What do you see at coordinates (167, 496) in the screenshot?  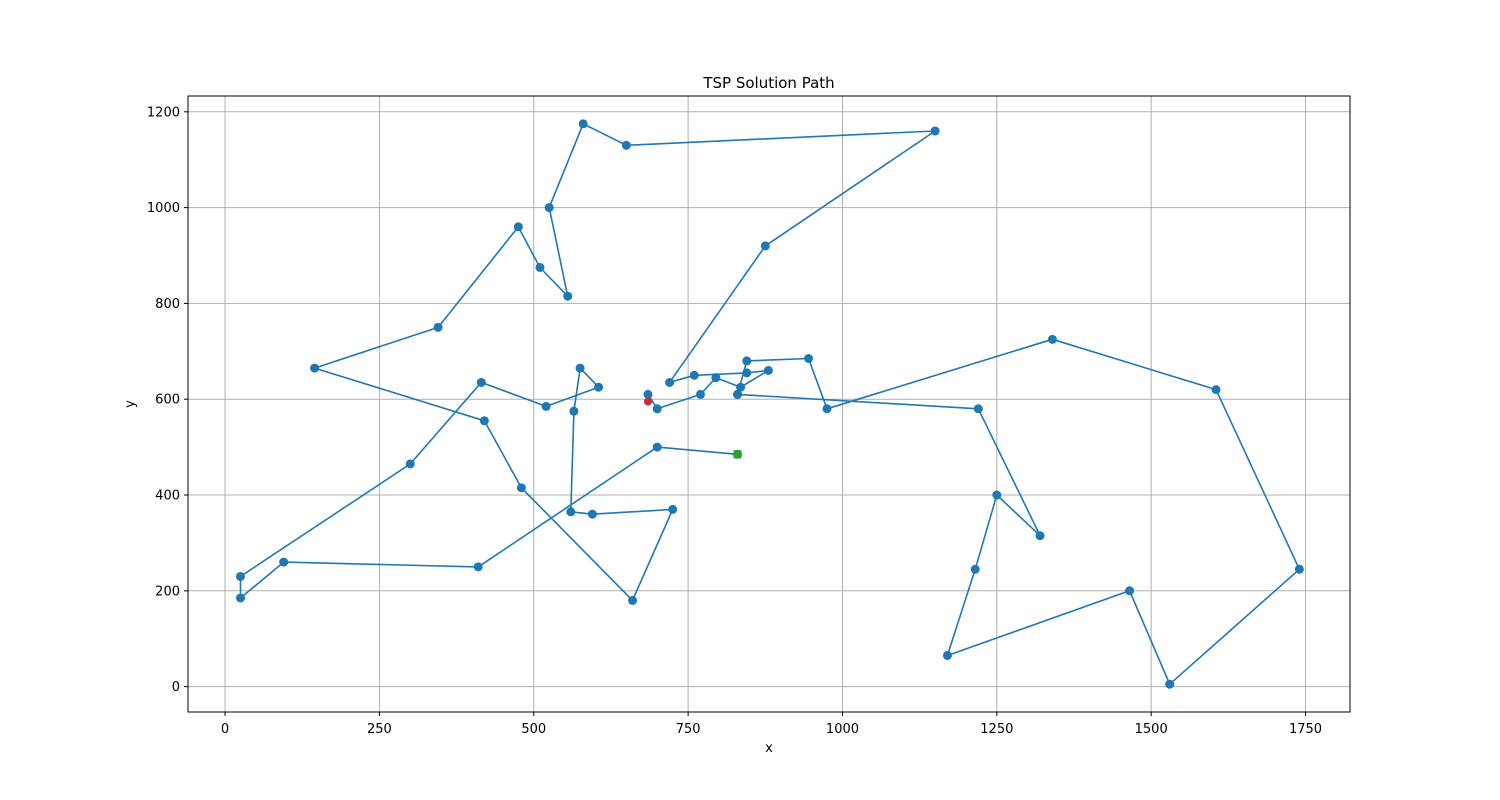 I see `y-tick-label: 400` at bounding box center [167, 496].